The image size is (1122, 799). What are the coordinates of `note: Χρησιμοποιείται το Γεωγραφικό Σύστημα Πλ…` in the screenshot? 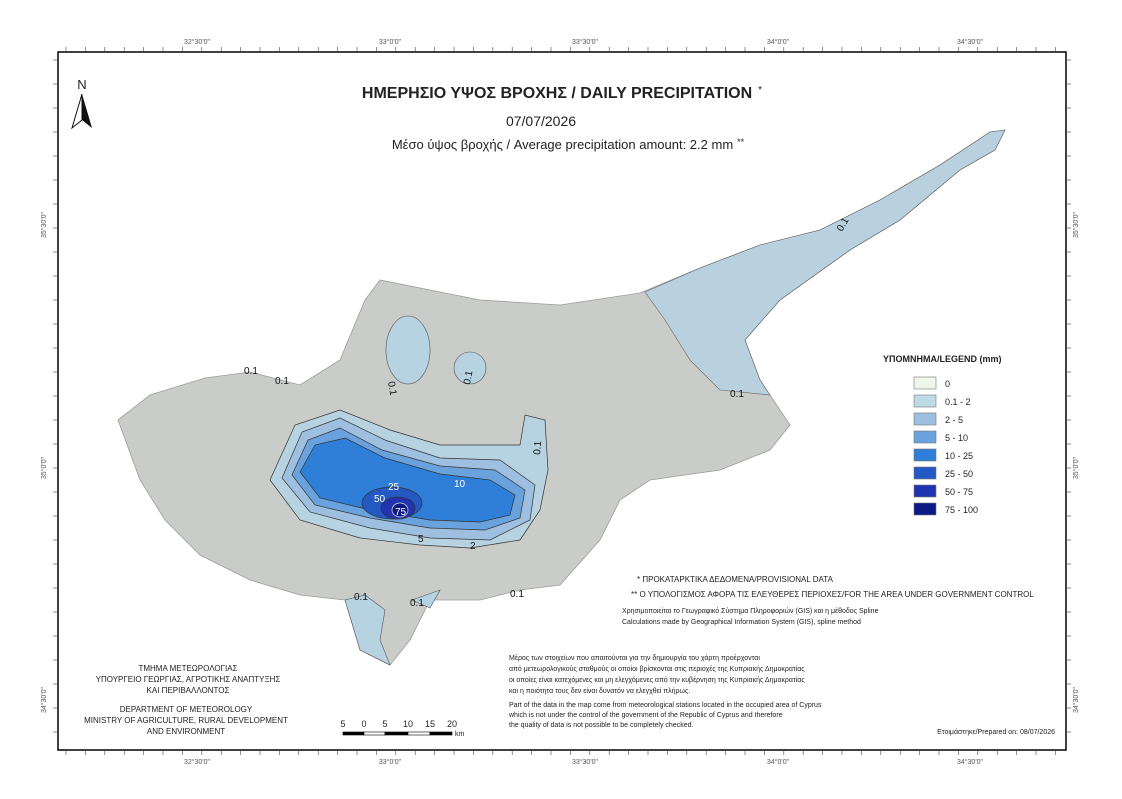 It's located at (750, 611).